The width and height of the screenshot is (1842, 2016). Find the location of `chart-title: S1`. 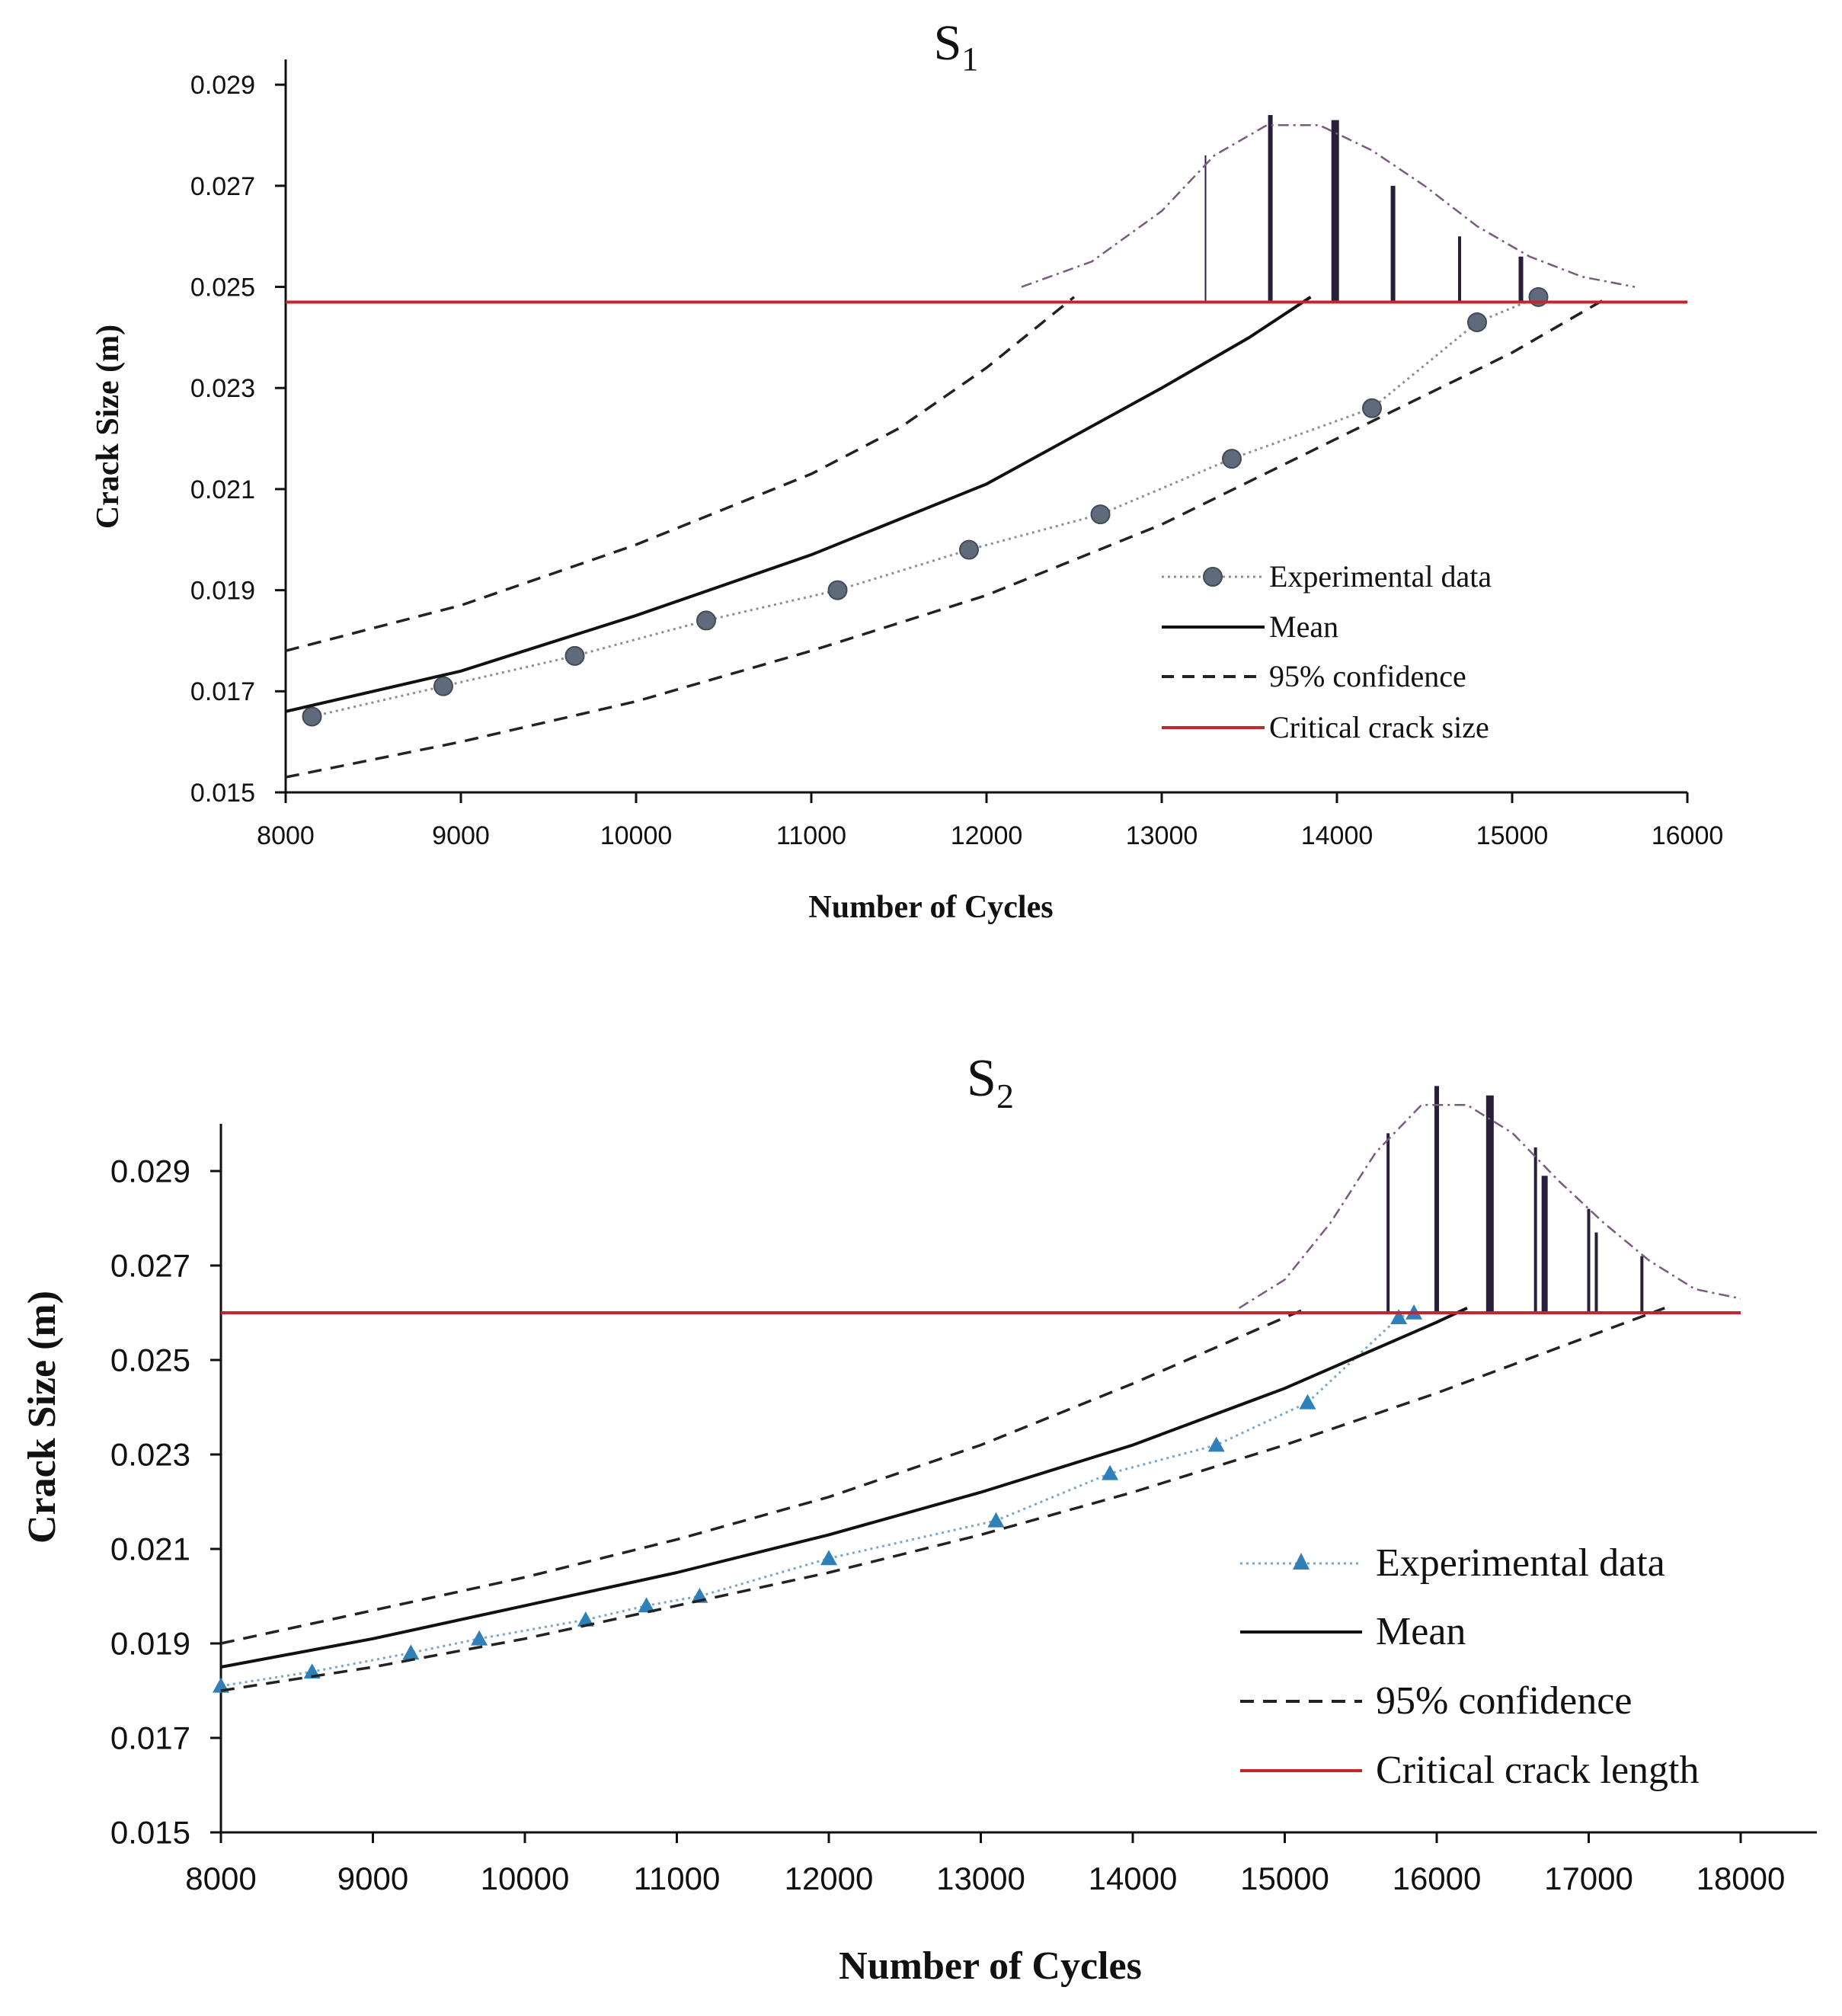

chart-title: S1 is located at coordinates (956, 46).